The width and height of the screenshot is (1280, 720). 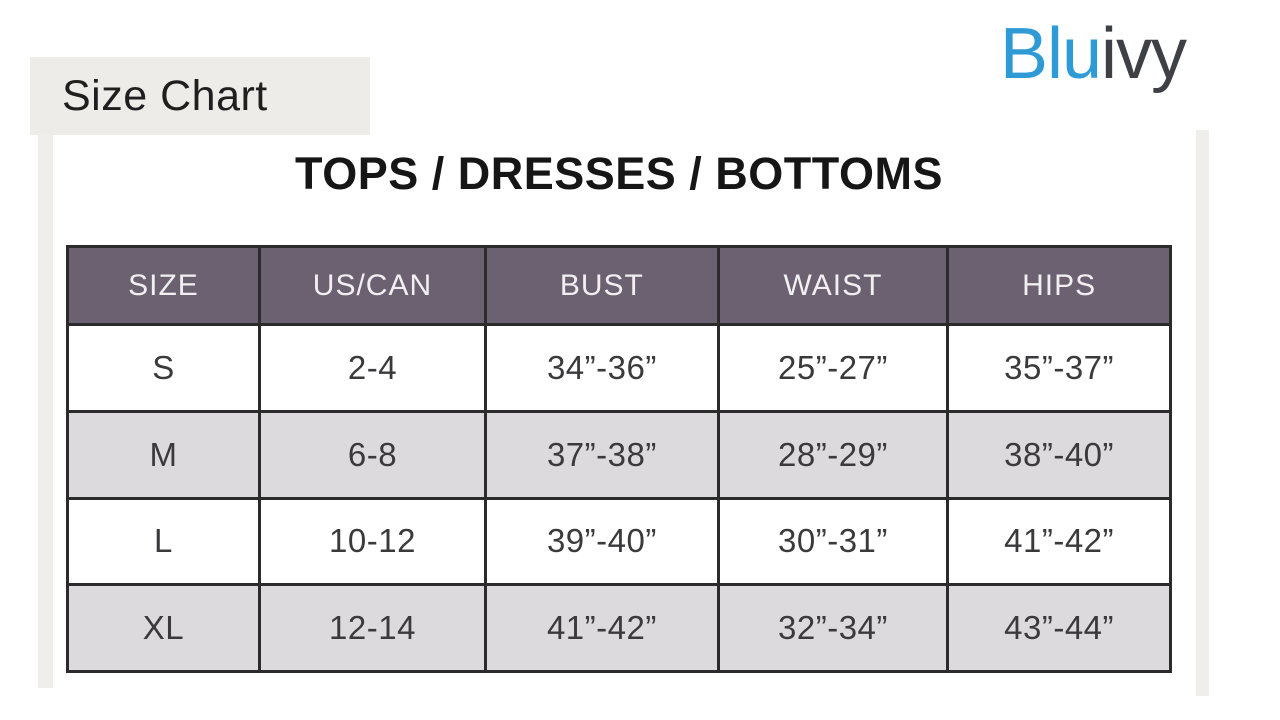 I want to click on brand-logo: Bluivy, so click(x=1093, y=55).